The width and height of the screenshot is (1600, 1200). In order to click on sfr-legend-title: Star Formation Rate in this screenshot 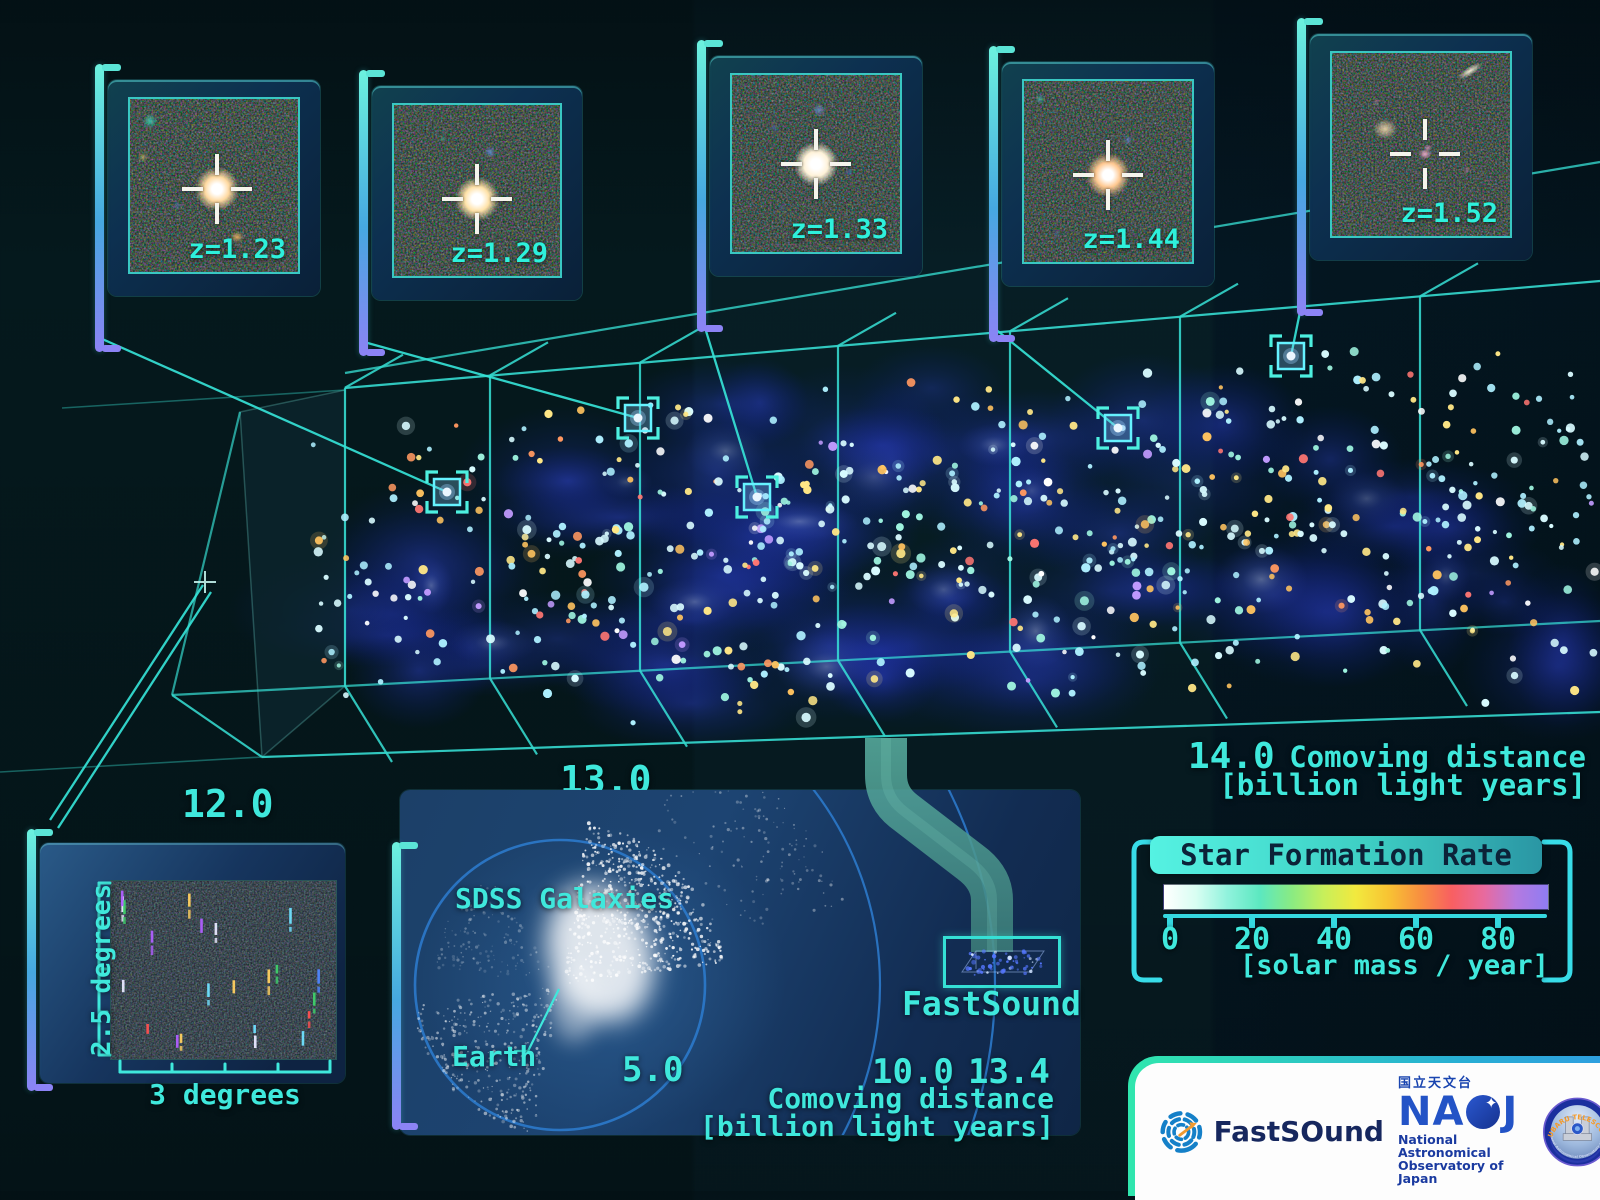, I will do `click(1346, 855)`.